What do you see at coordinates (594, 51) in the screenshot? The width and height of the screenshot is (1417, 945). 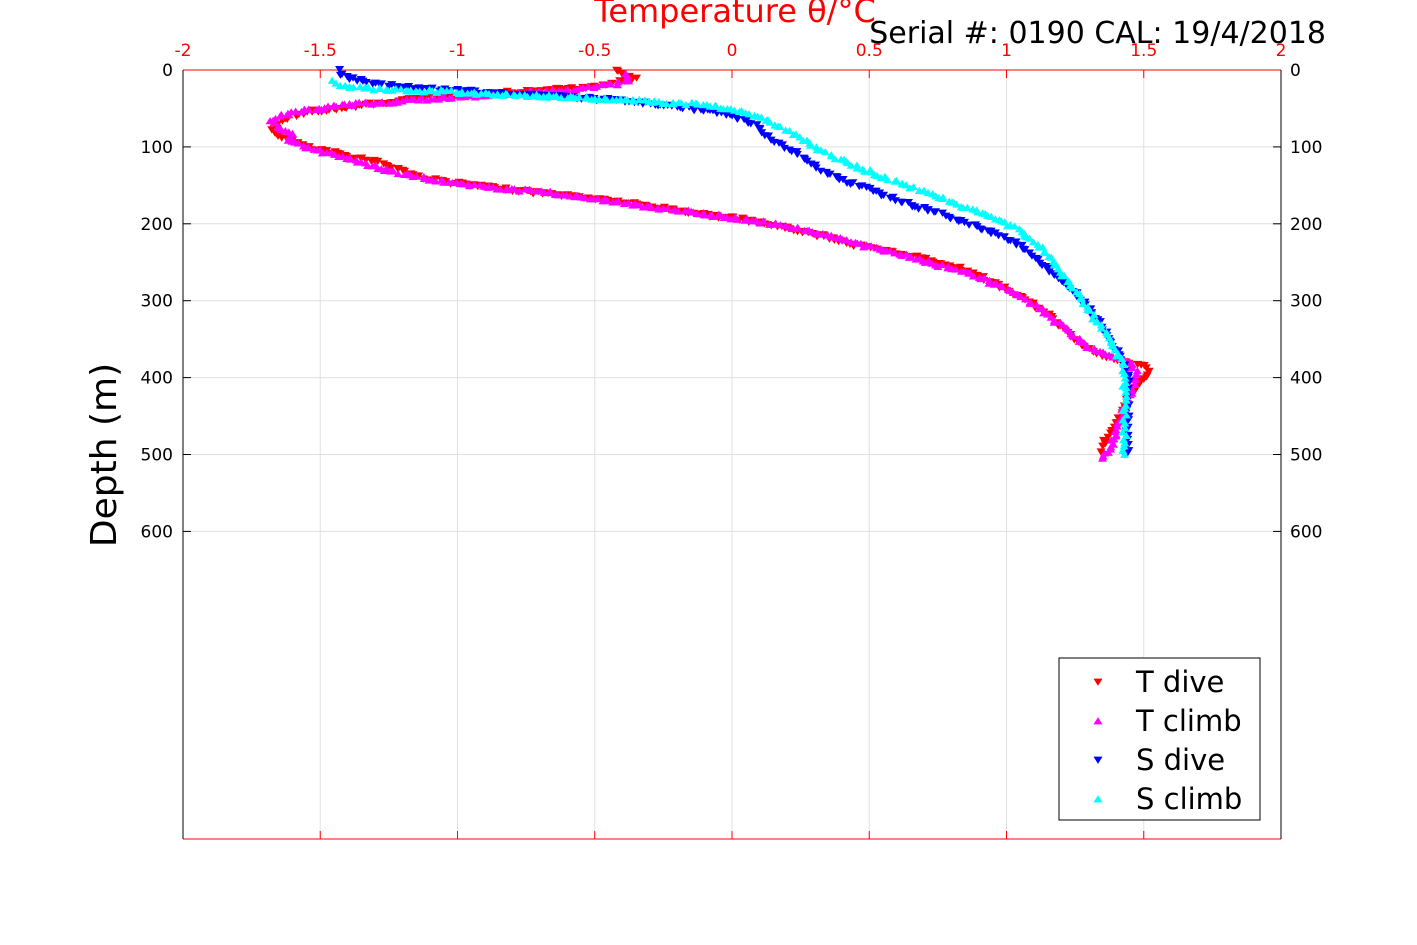 I see `tick-label-x: -0.5` at bounding box center [594, 51].